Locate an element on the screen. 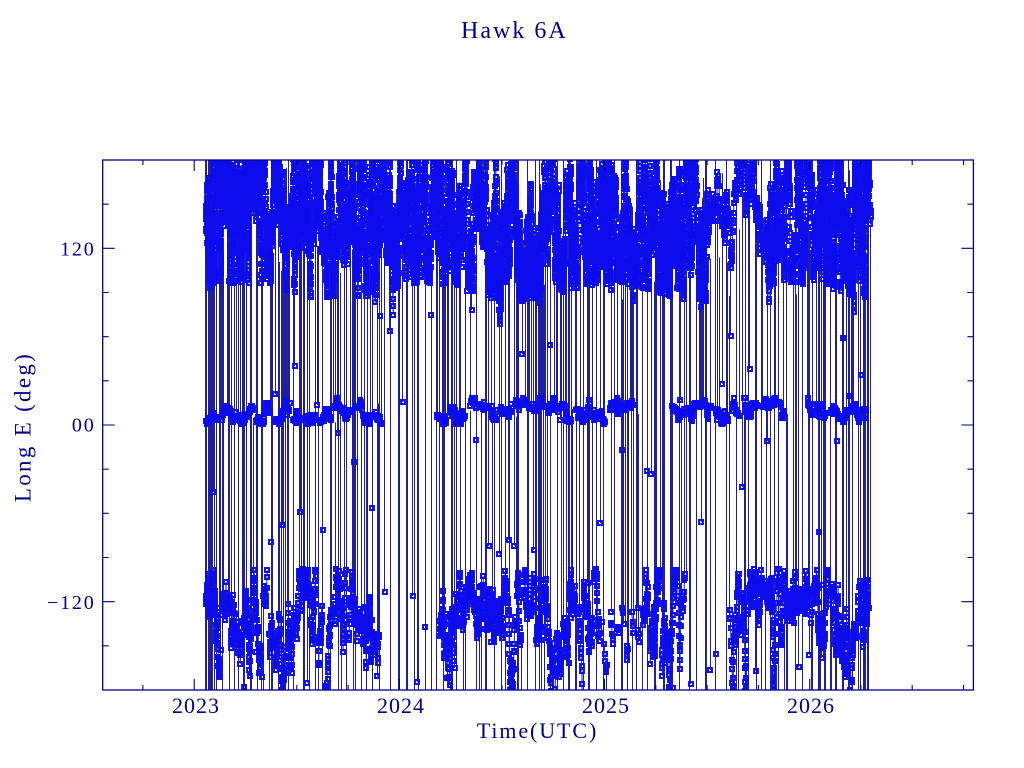  svg-text: Long E (deg) is located at coordinates (23, 427).